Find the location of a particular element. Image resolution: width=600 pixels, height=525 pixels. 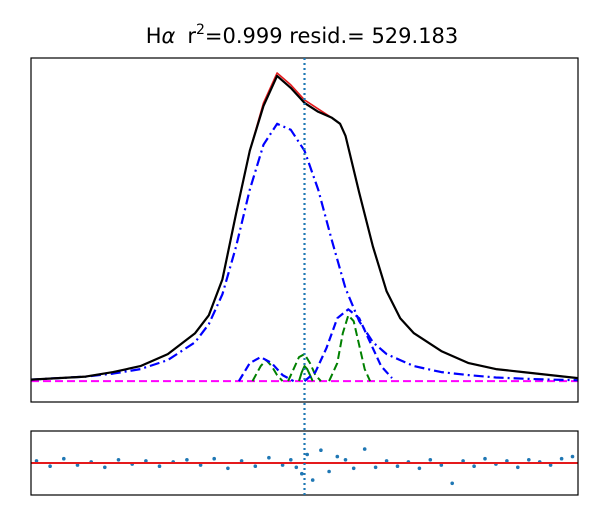

title-rest: =0.999 resid.= 529.183 is located at coordinates (331, 36).